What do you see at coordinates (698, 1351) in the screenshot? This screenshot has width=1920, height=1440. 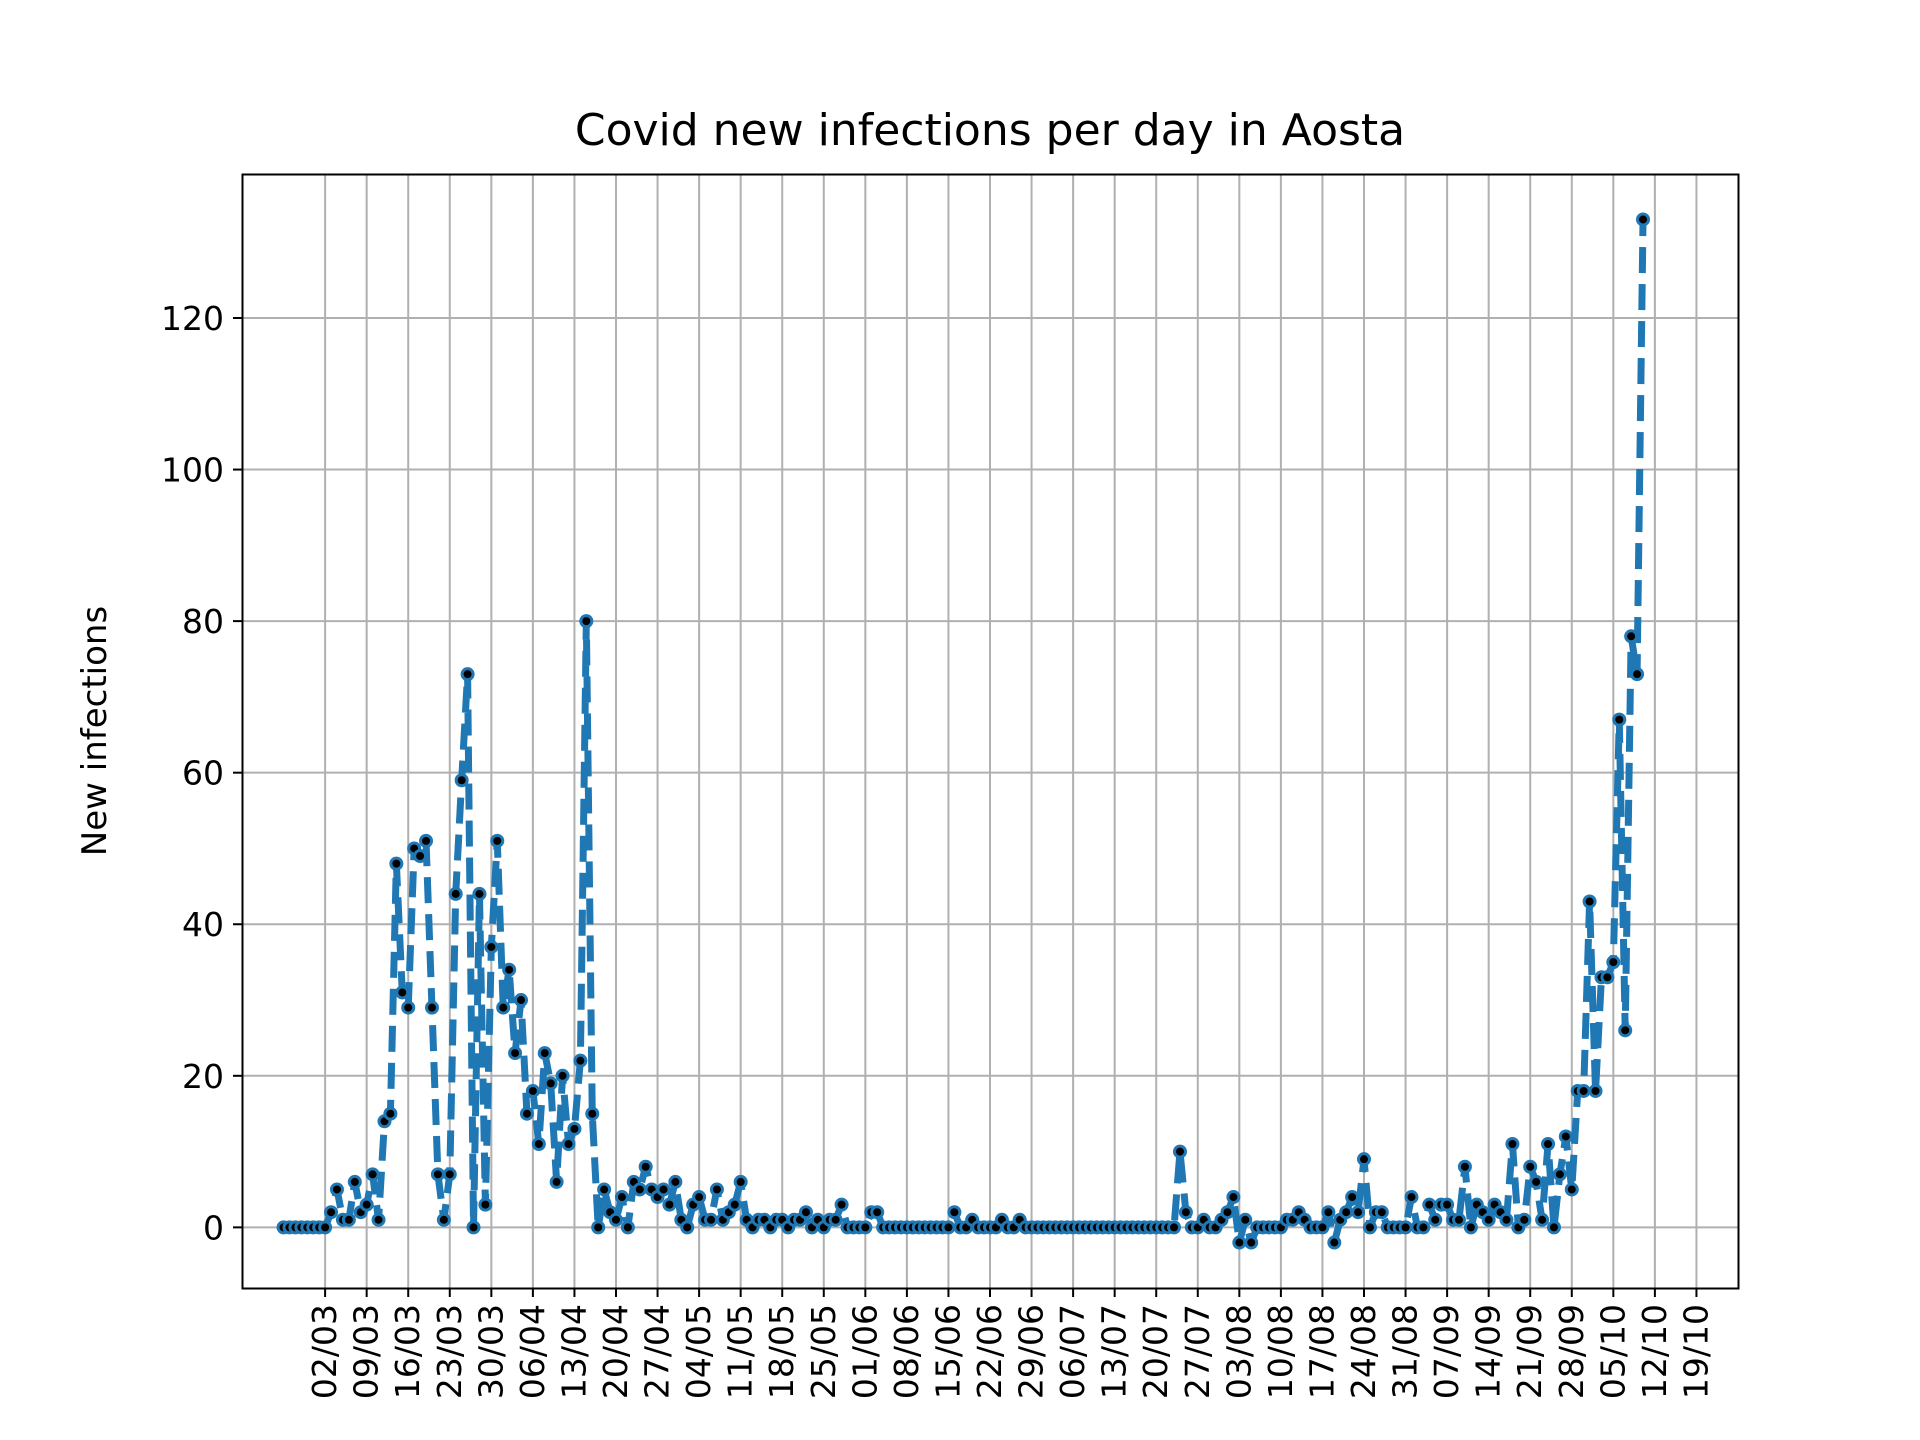 I see `x-tick-label: 04/05` at bounding box center [698, 1351].